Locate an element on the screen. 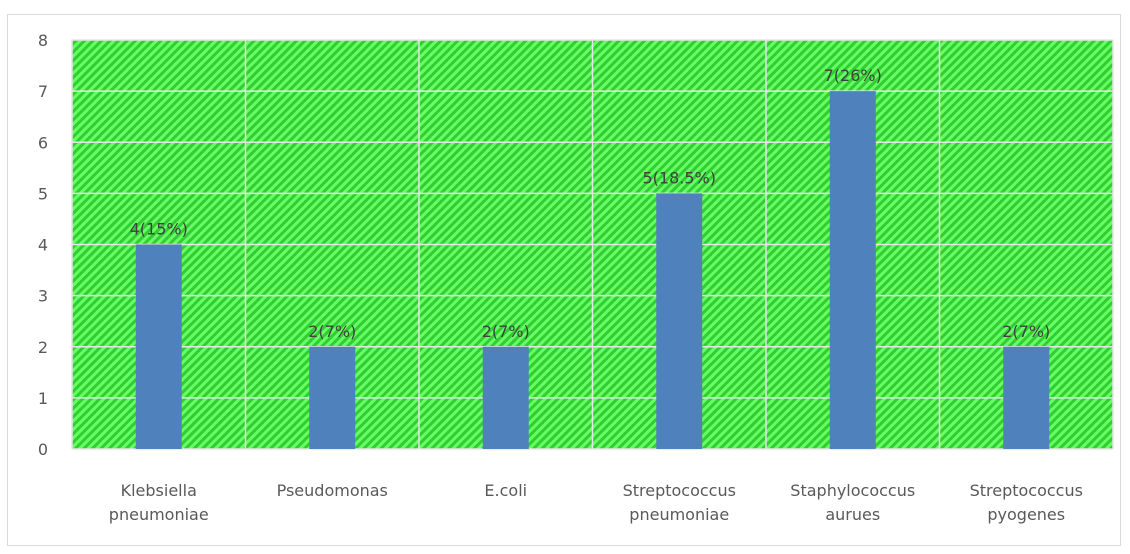 The height and width of the screenshot is (554, 1130). category-label: Pseudomonas is located at coordinates (332, 490).